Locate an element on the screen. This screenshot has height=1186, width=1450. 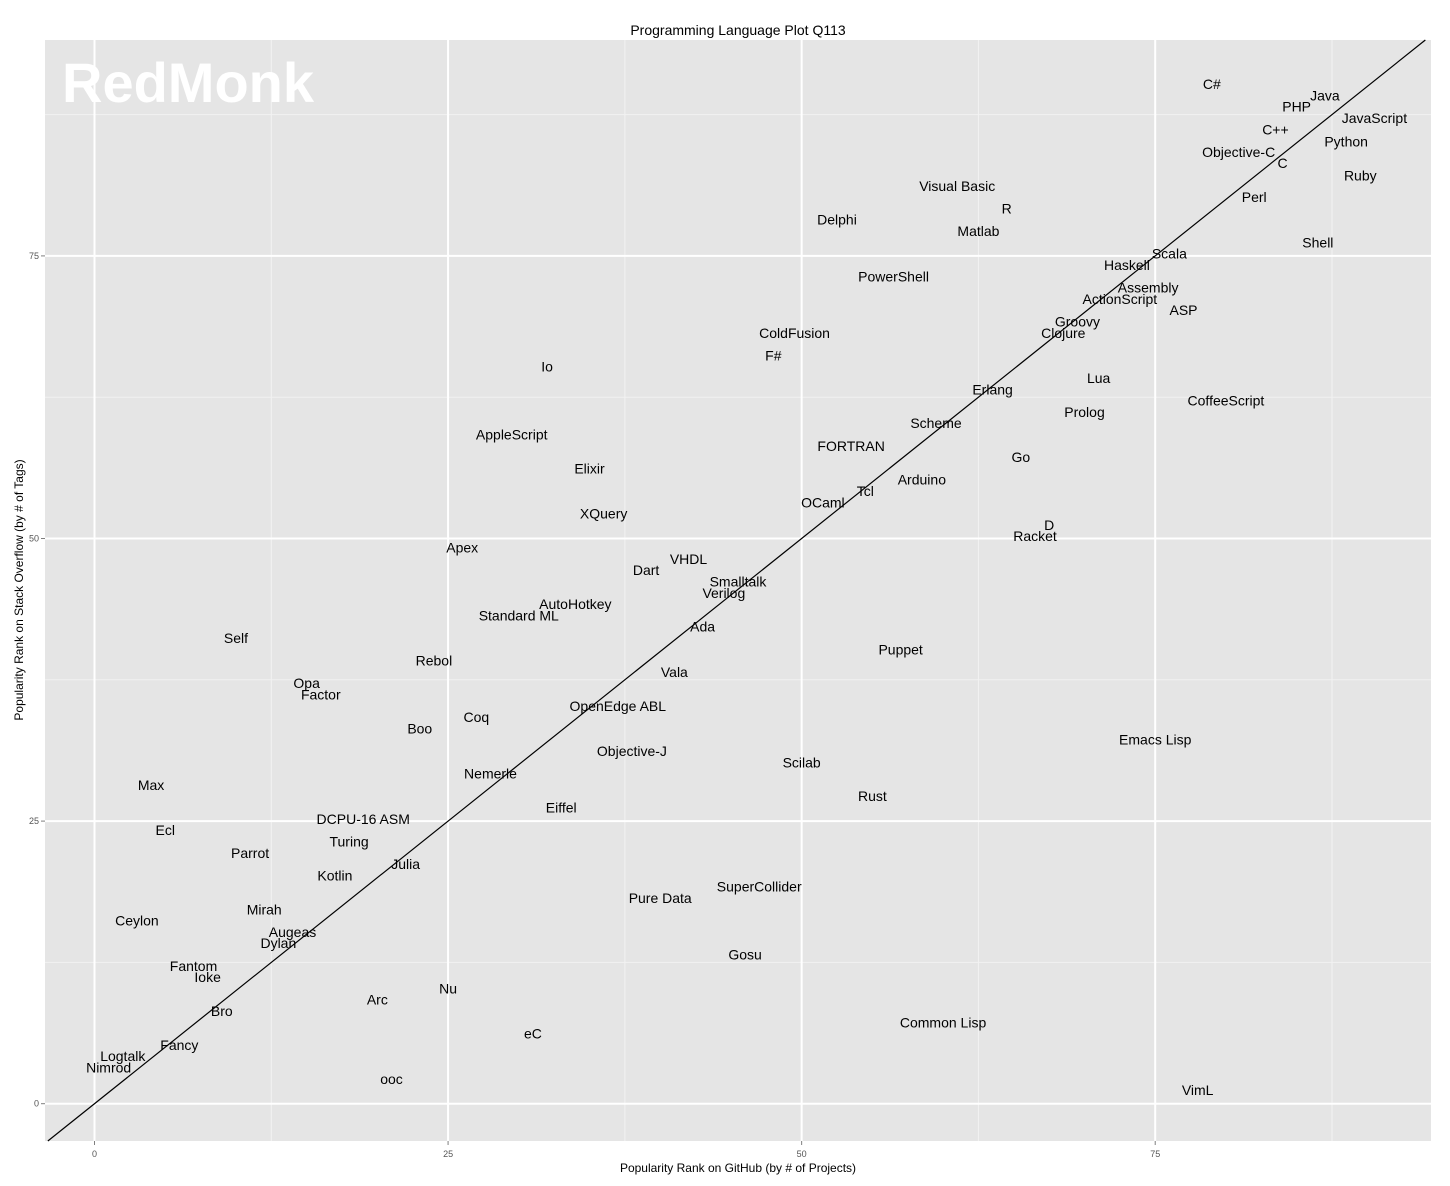
x-tick-label: 25 is located at coordinates (448, 1154).